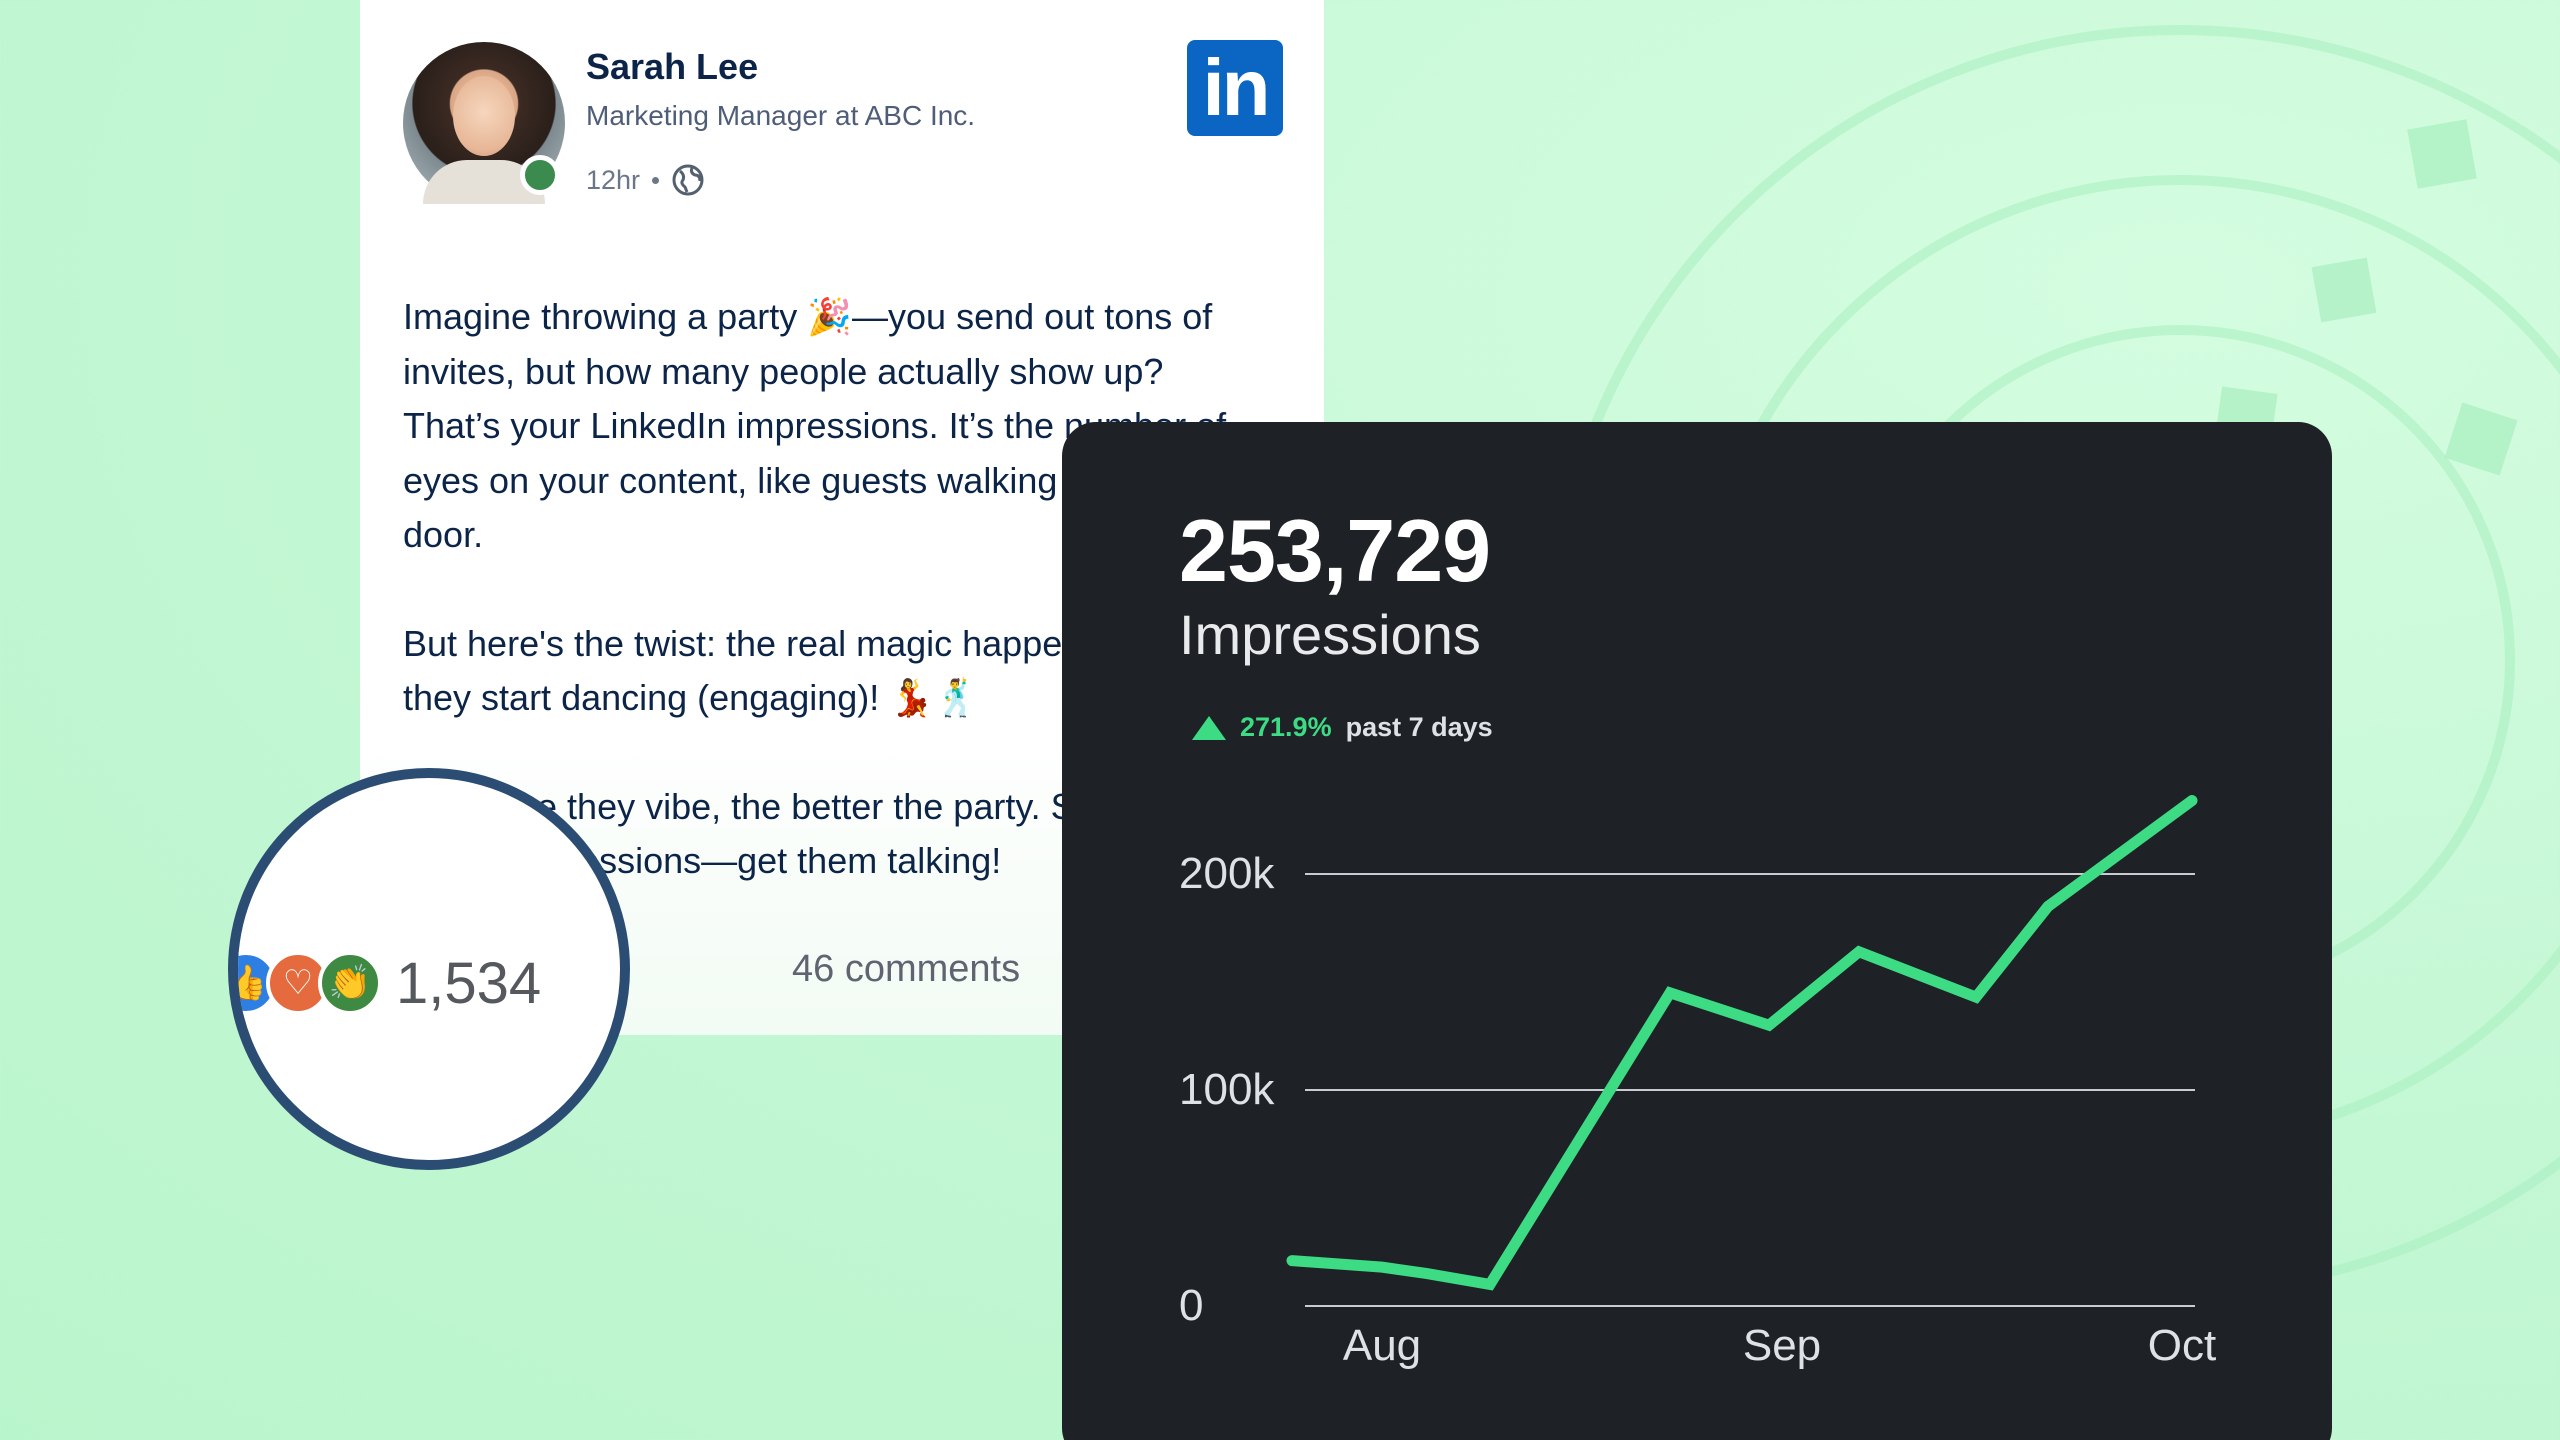 The width and height of the screenshot is (2560, 1440). What do you see at coordinates (1227, 1089) in the screenshot?
I see `y-tick-label: 100k` at bounding box center [1227, 1089].